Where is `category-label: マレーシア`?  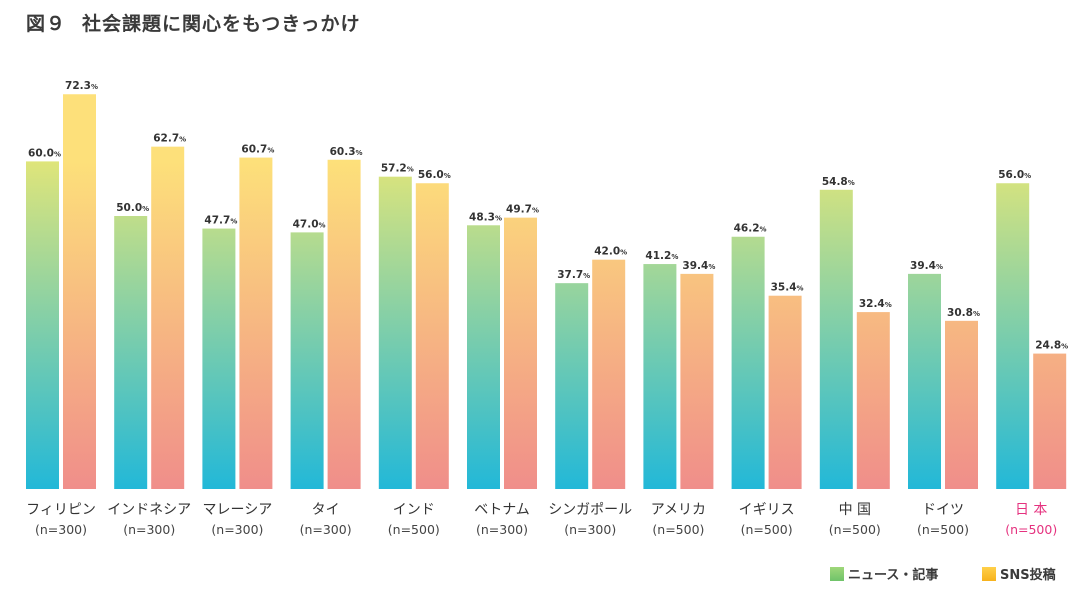 category-label: マレーシア is located at coordinates (238, 510).